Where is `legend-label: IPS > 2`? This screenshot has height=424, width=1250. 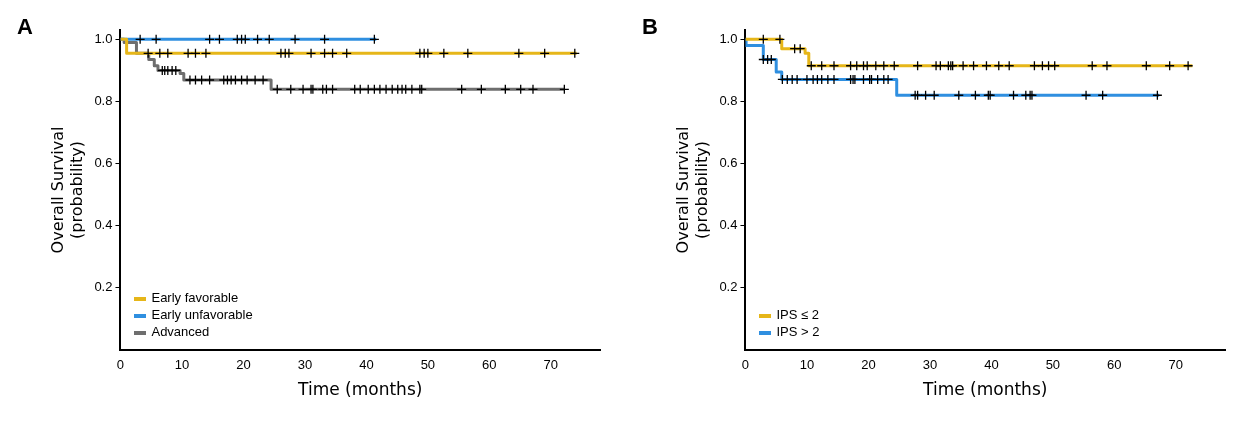 legend-label: IPS > 2 is located at coordinates (798, 331).